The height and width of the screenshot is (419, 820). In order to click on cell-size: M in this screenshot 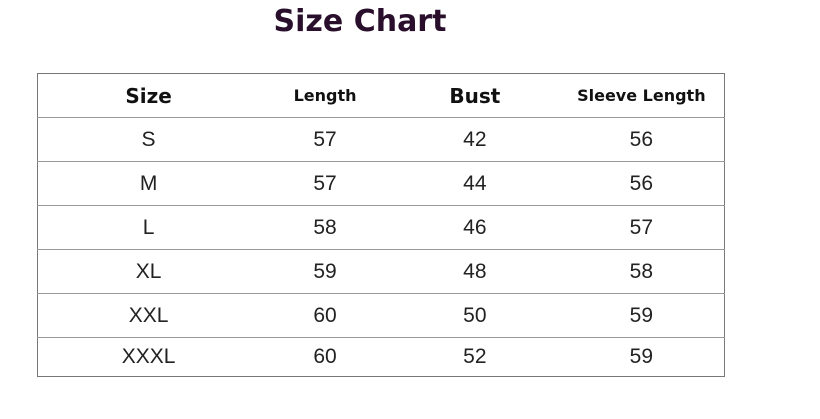, I will do `click(148, 183)`.